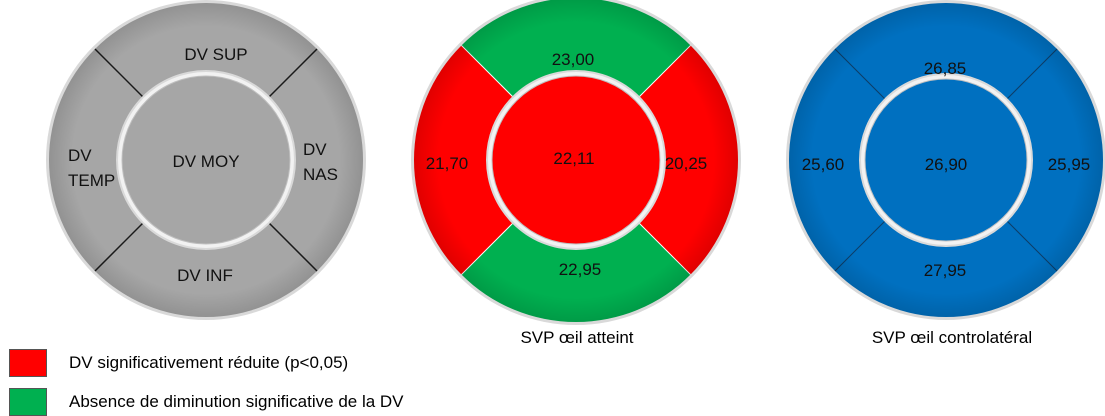  What do you see at coordinates (215, 54) in the screenshot?
I see `label-superior: DV SUP` at bounding box center [215, 54].